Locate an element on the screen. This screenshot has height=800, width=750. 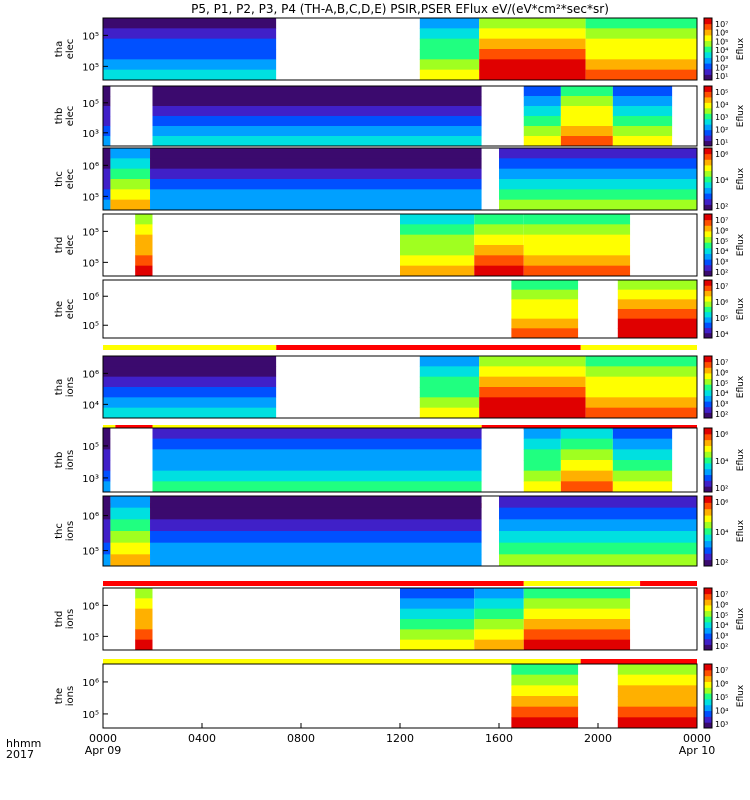
y-tick-label: 10³ is located at coordinates (90, 479).